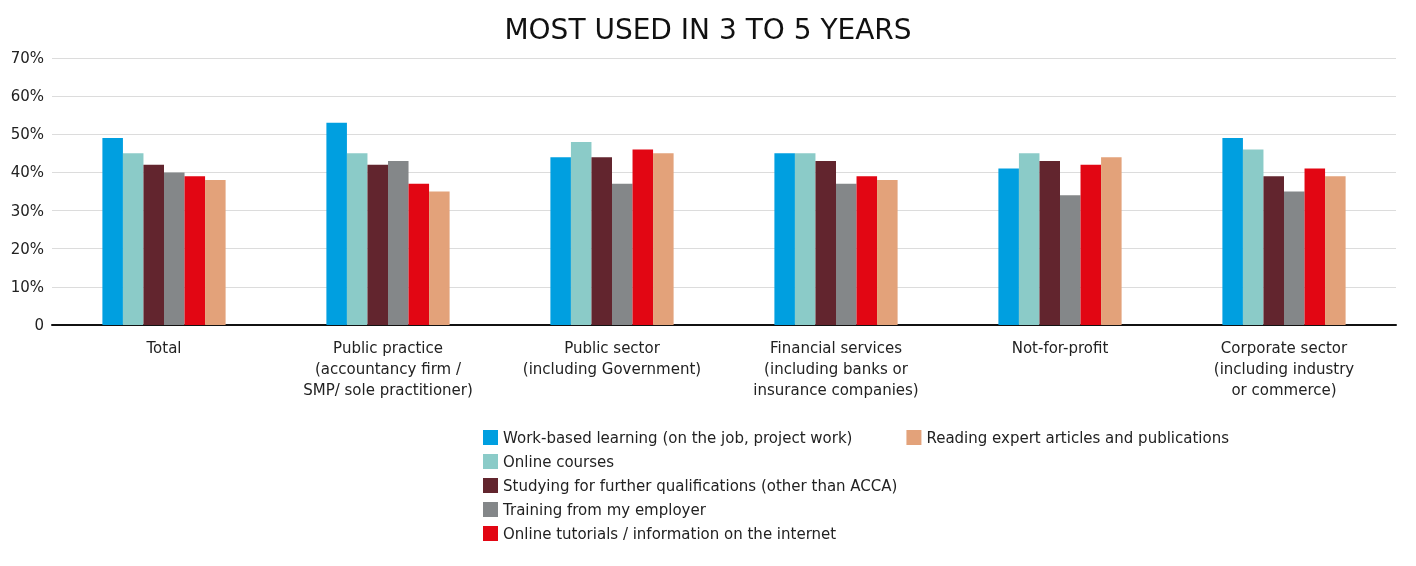 The width and height of the screenshot is (1416, 566). Describe the element at coordinates (612, 358) in the screenshot. I see `x-tick-label: Public sector (including Government)` at that location.